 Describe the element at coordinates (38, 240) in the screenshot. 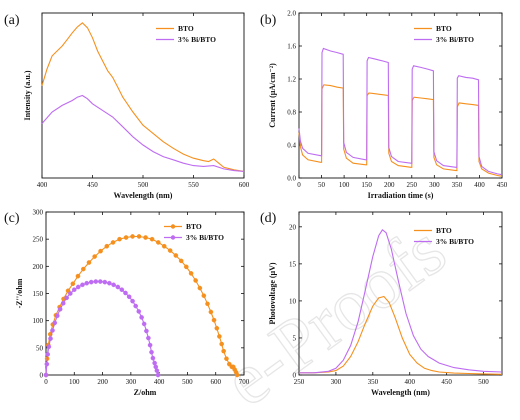

I see `panel-c-y-tick-label: 250` at that location.